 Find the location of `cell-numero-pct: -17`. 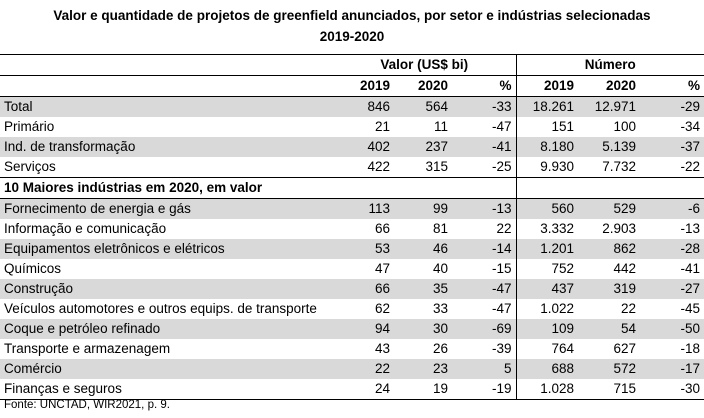

cell-numero-pct: -17 is located at coordinates (672, 369).